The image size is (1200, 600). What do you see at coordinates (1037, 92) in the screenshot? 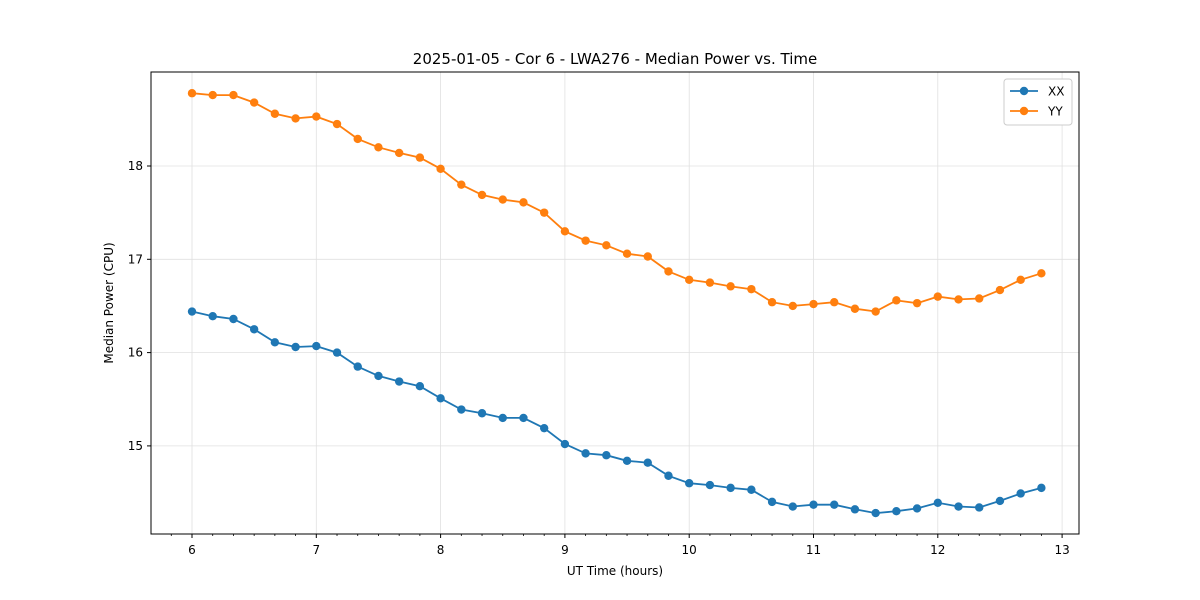
I see `legend-entry-xx: XX` at bounding box center [1037, 92].